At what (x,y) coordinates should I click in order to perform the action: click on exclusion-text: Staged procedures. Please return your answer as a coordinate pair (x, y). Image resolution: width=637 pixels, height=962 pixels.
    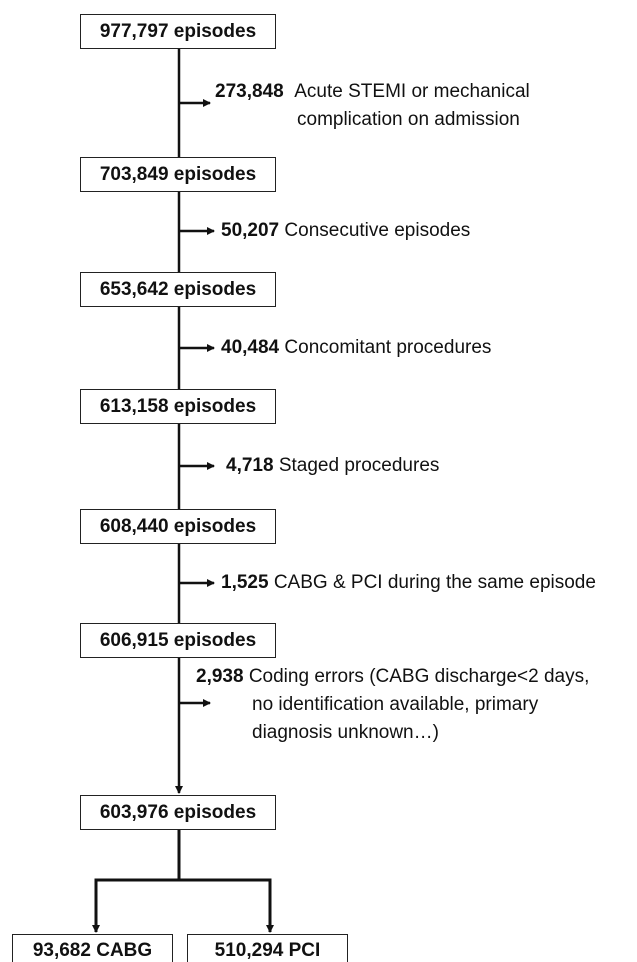
    Looking at the image, I should click on (359, 465).